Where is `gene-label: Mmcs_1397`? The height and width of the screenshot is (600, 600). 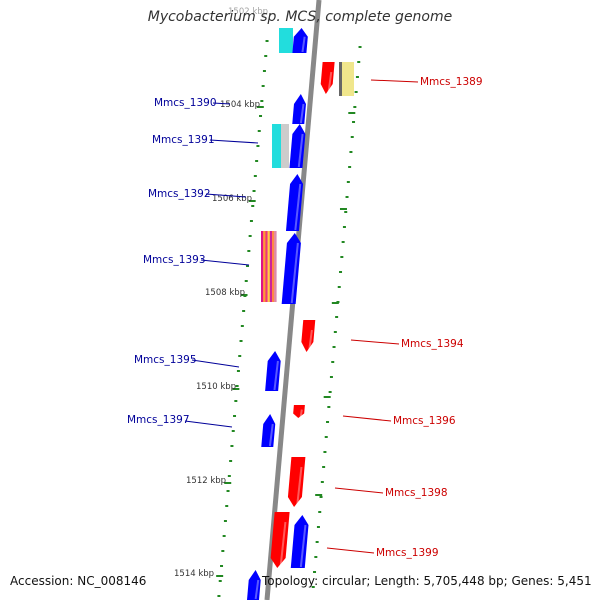 gene-label: Mmcs_1397 is located at coordinates (158, 420).